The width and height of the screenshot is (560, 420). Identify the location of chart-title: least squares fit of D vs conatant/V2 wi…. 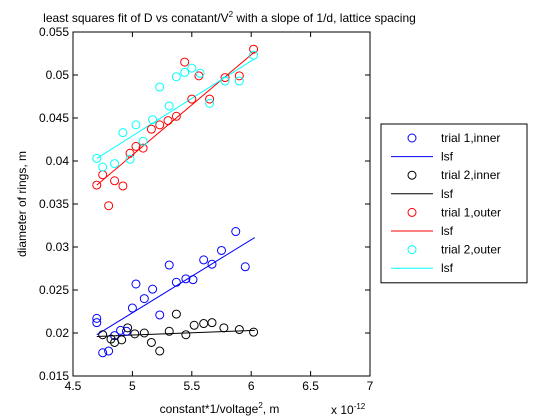
(229, 17).